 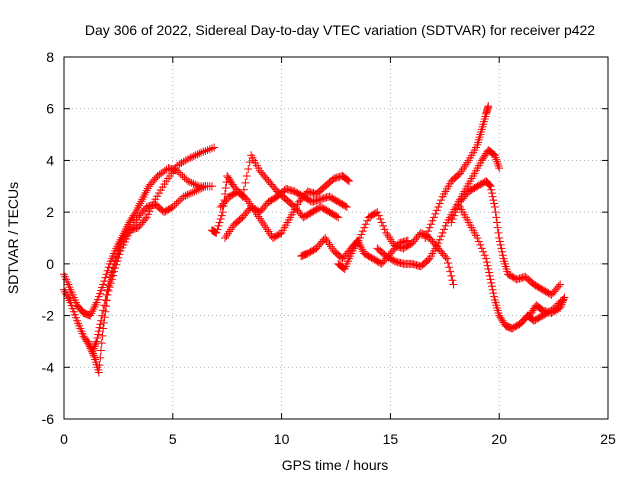 I want to click on y-axis-label: SDTVAR / TECUs, so click(x=13, y=238).